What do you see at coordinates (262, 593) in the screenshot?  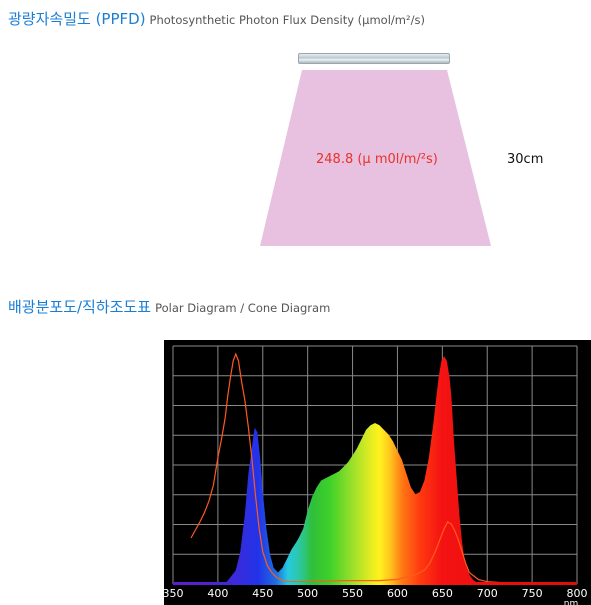 I see `x-tick-label-450: 450` at bounding box center [262, 593].